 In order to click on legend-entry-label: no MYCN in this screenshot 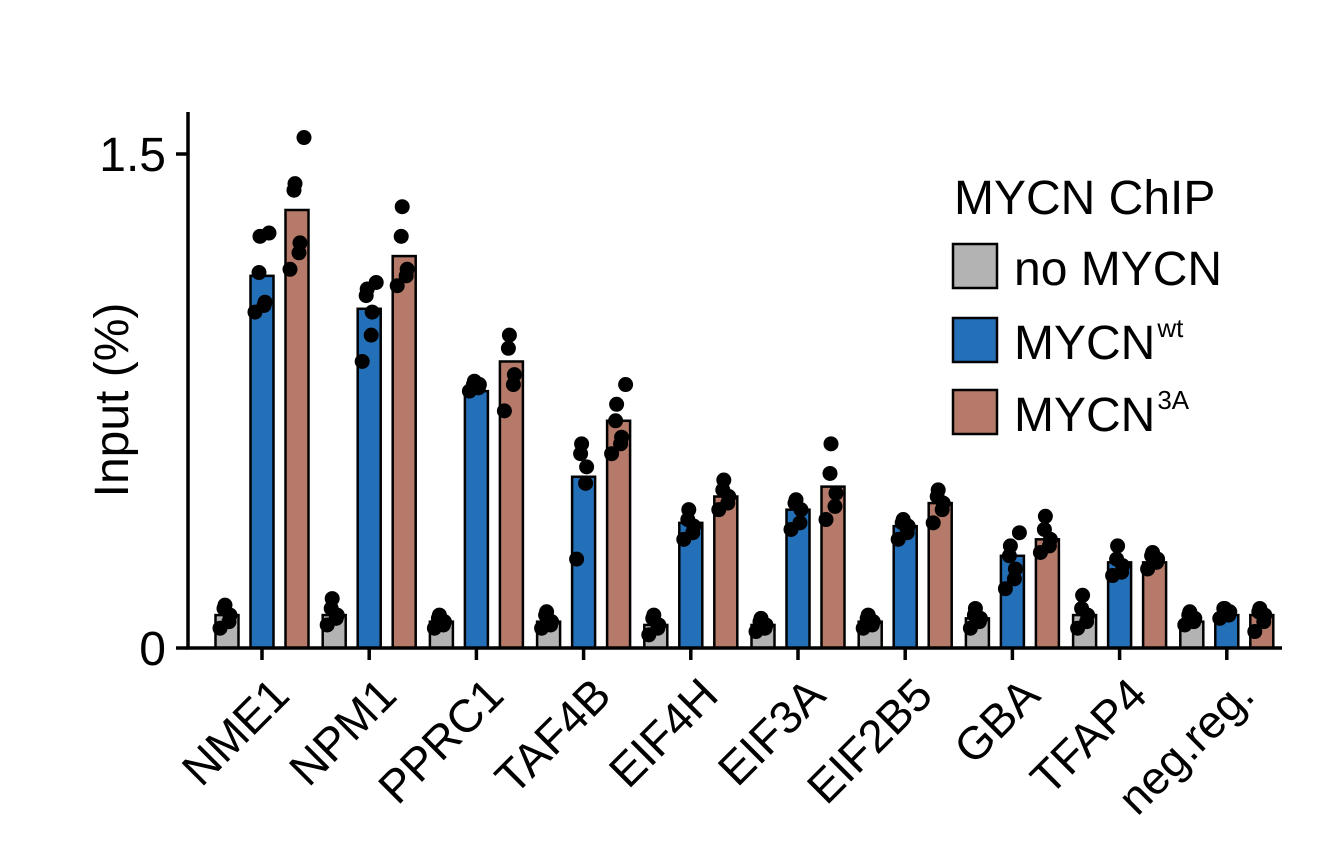, I will do `click(1118, 269)`.